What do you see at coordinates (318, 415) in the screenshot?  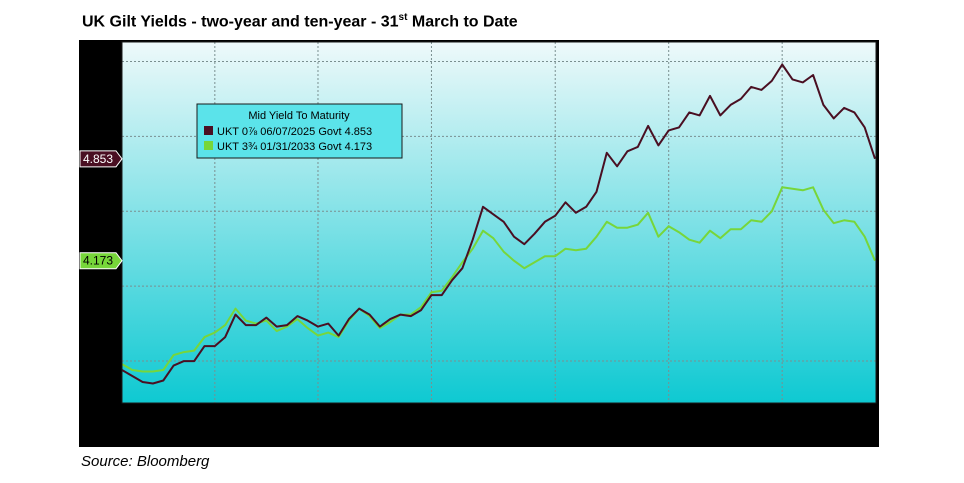 I see `x-tick-label: Apr 28` at bounding box center [318, 415].